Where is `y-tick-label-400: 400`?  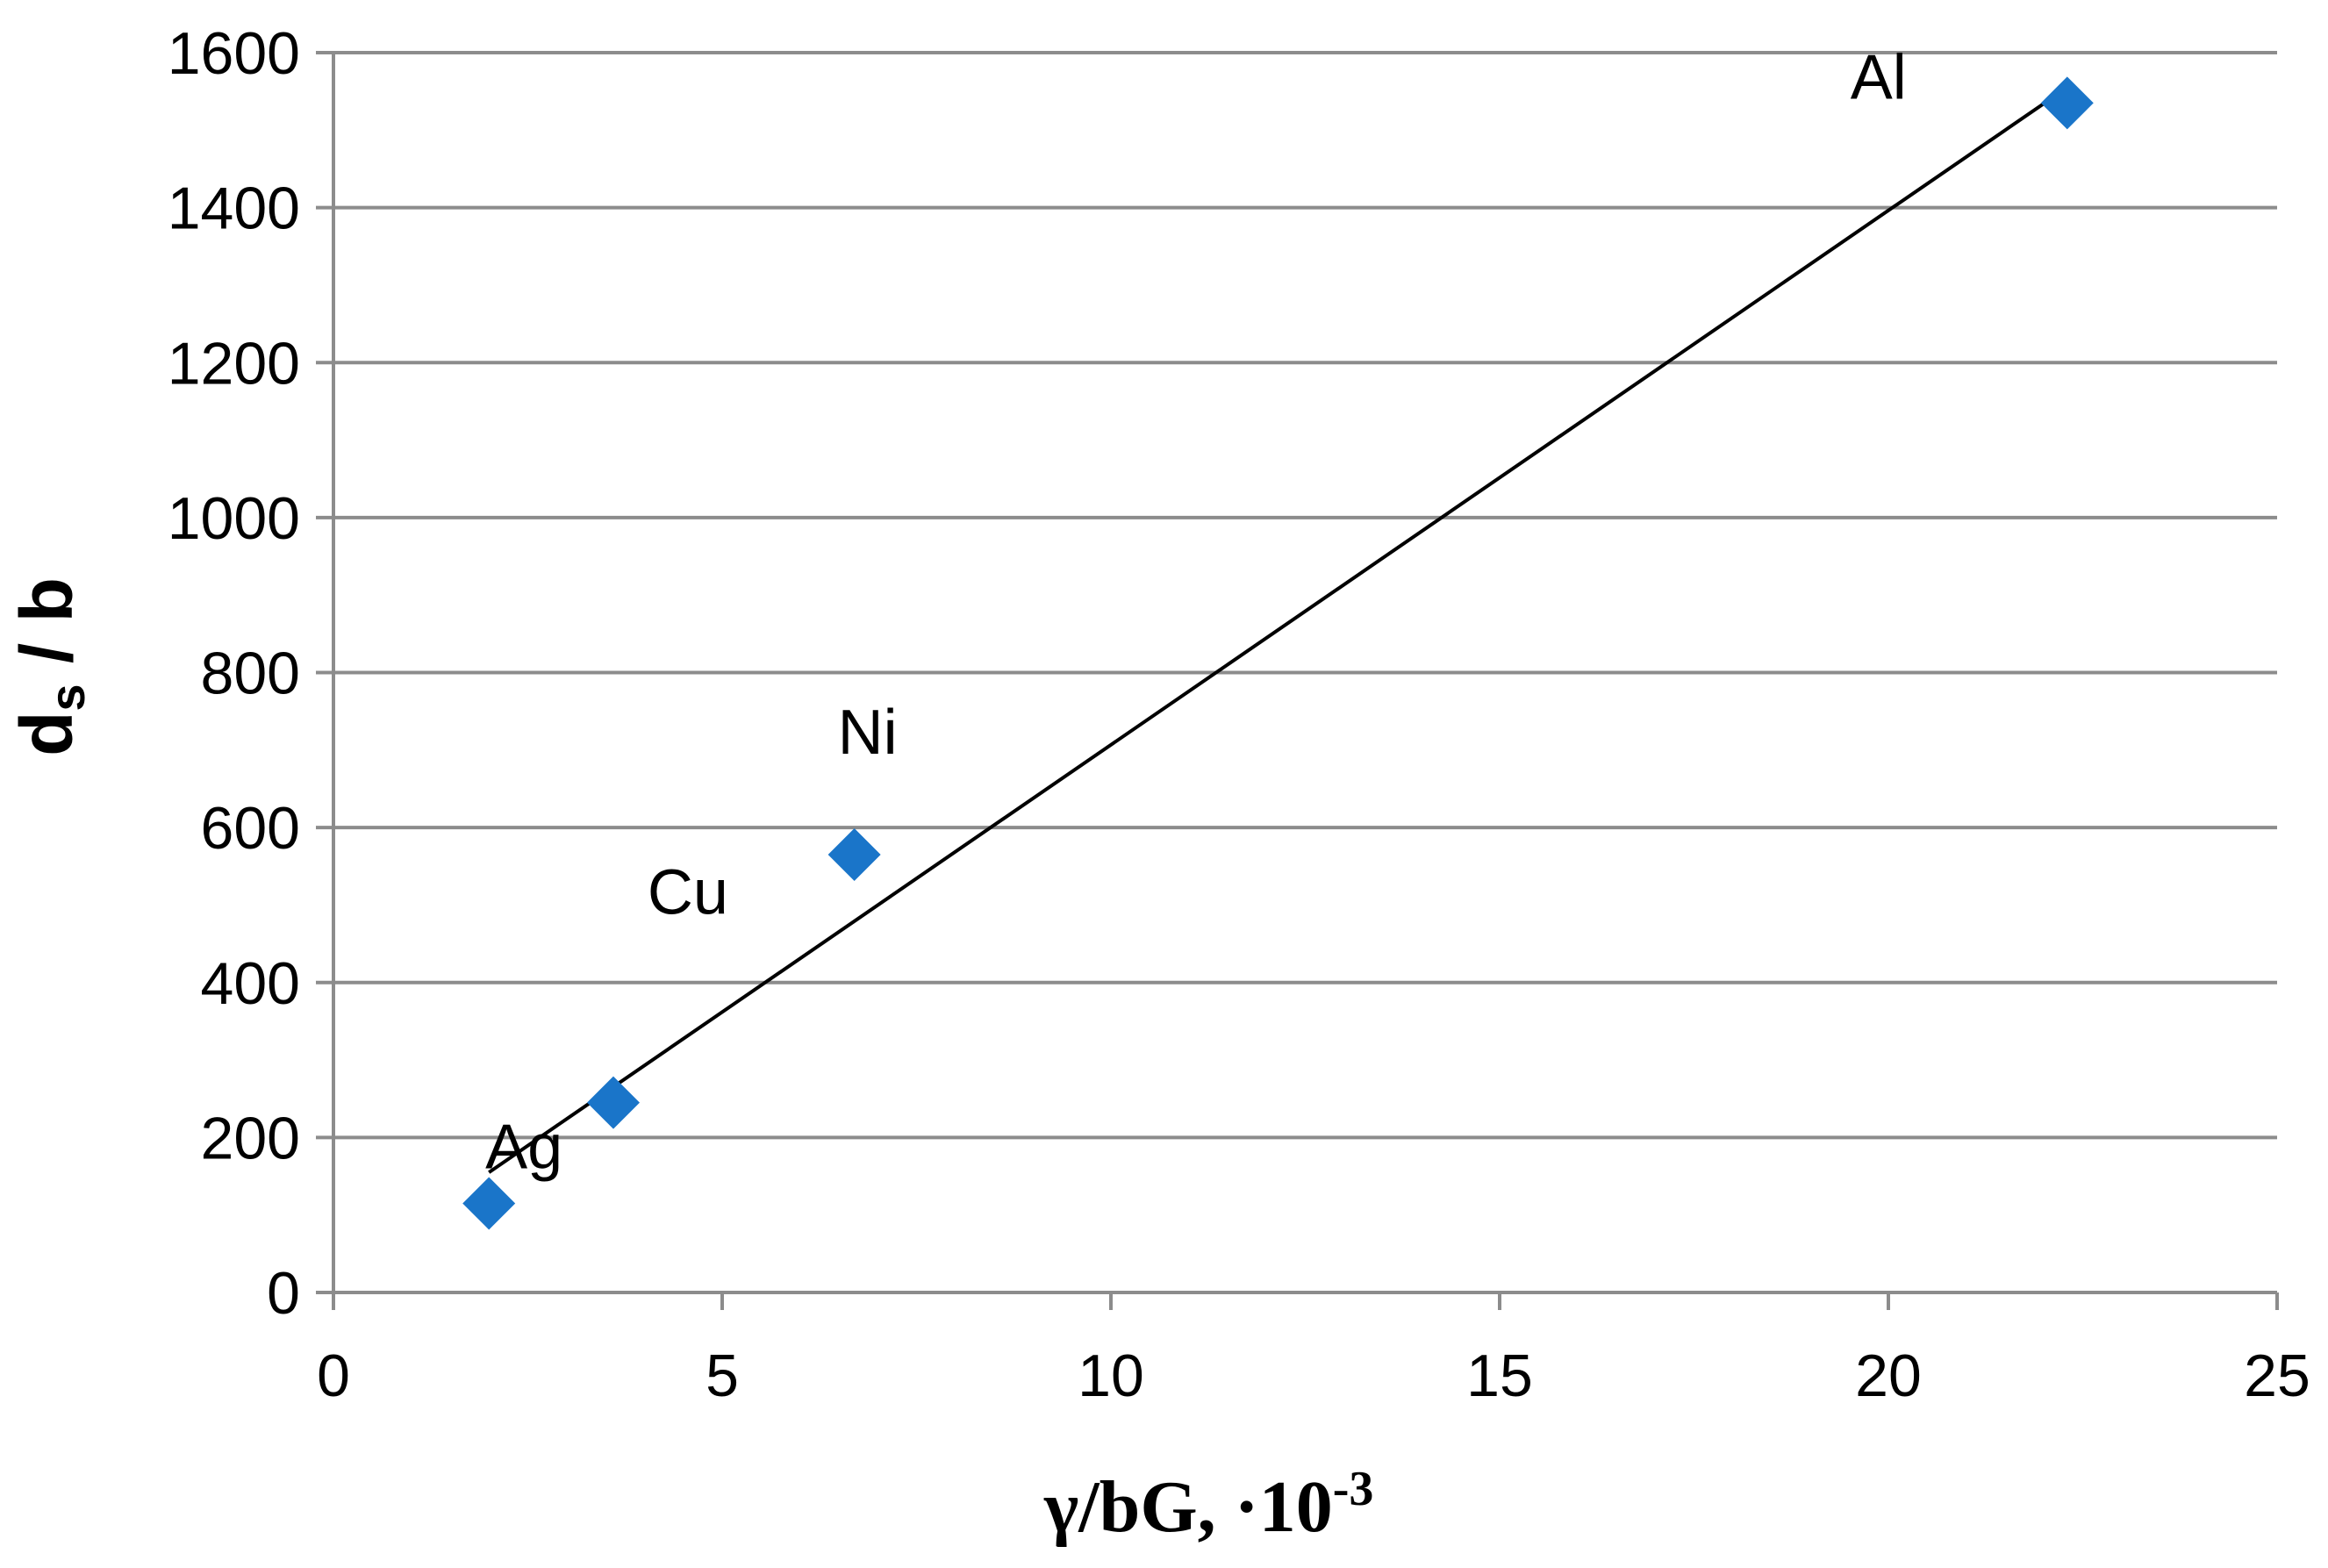
y-tick-label-400: 400 is located at coordinates (250, 983).